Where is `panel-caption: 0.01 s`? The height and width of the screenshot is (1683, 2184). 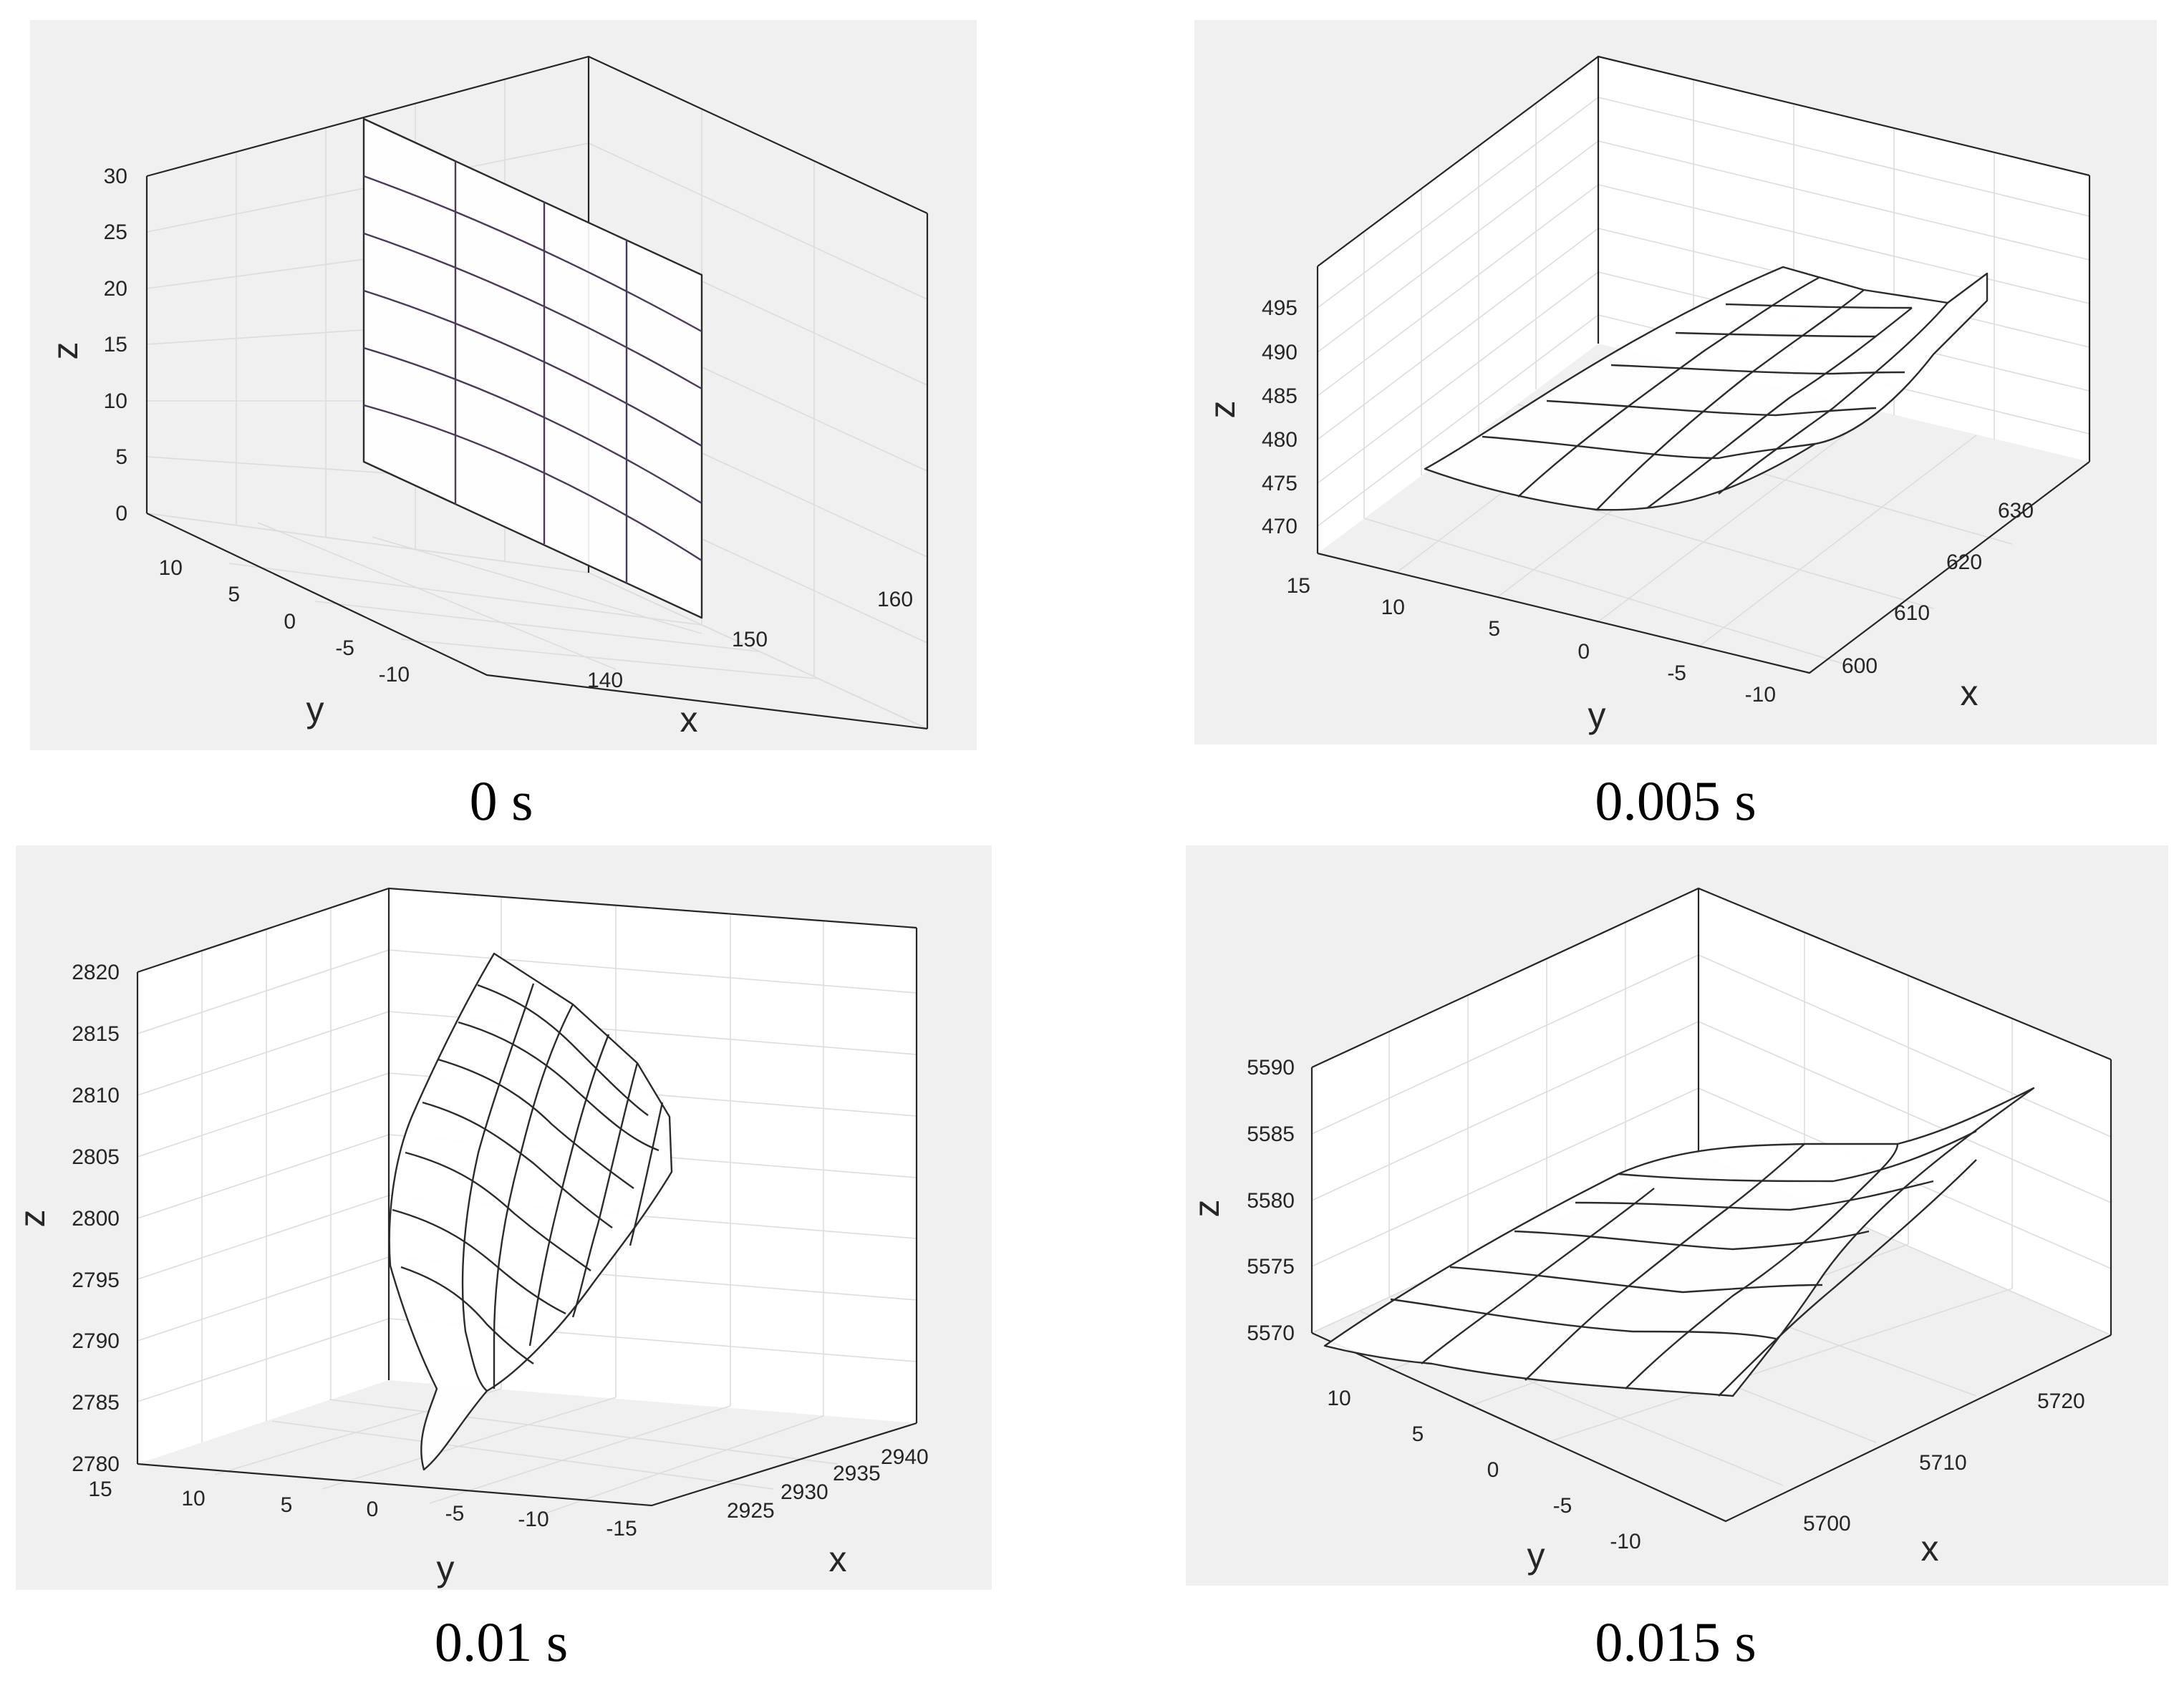 panel-caption: 0.01 s is located at coordinates (501, 1642).